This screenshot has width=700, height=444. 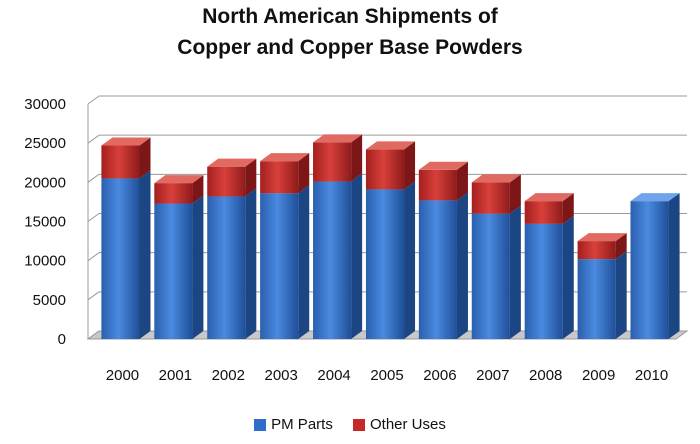 I want to click on y-tick-label: 30000, so click(x=45, y=104).